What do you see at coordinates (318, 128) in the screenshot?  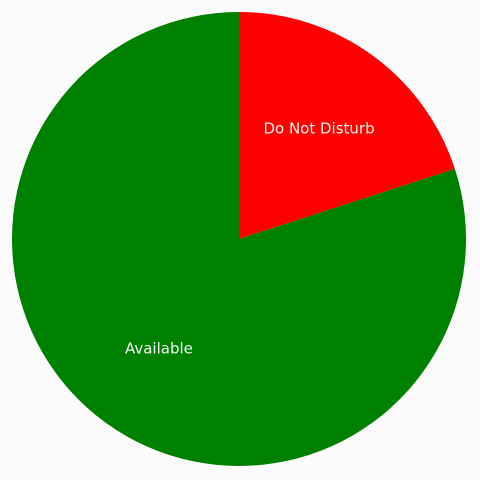 I see `pie-label-do-not-disturb: Do Not Disturb` at bounding box center [318, 128].